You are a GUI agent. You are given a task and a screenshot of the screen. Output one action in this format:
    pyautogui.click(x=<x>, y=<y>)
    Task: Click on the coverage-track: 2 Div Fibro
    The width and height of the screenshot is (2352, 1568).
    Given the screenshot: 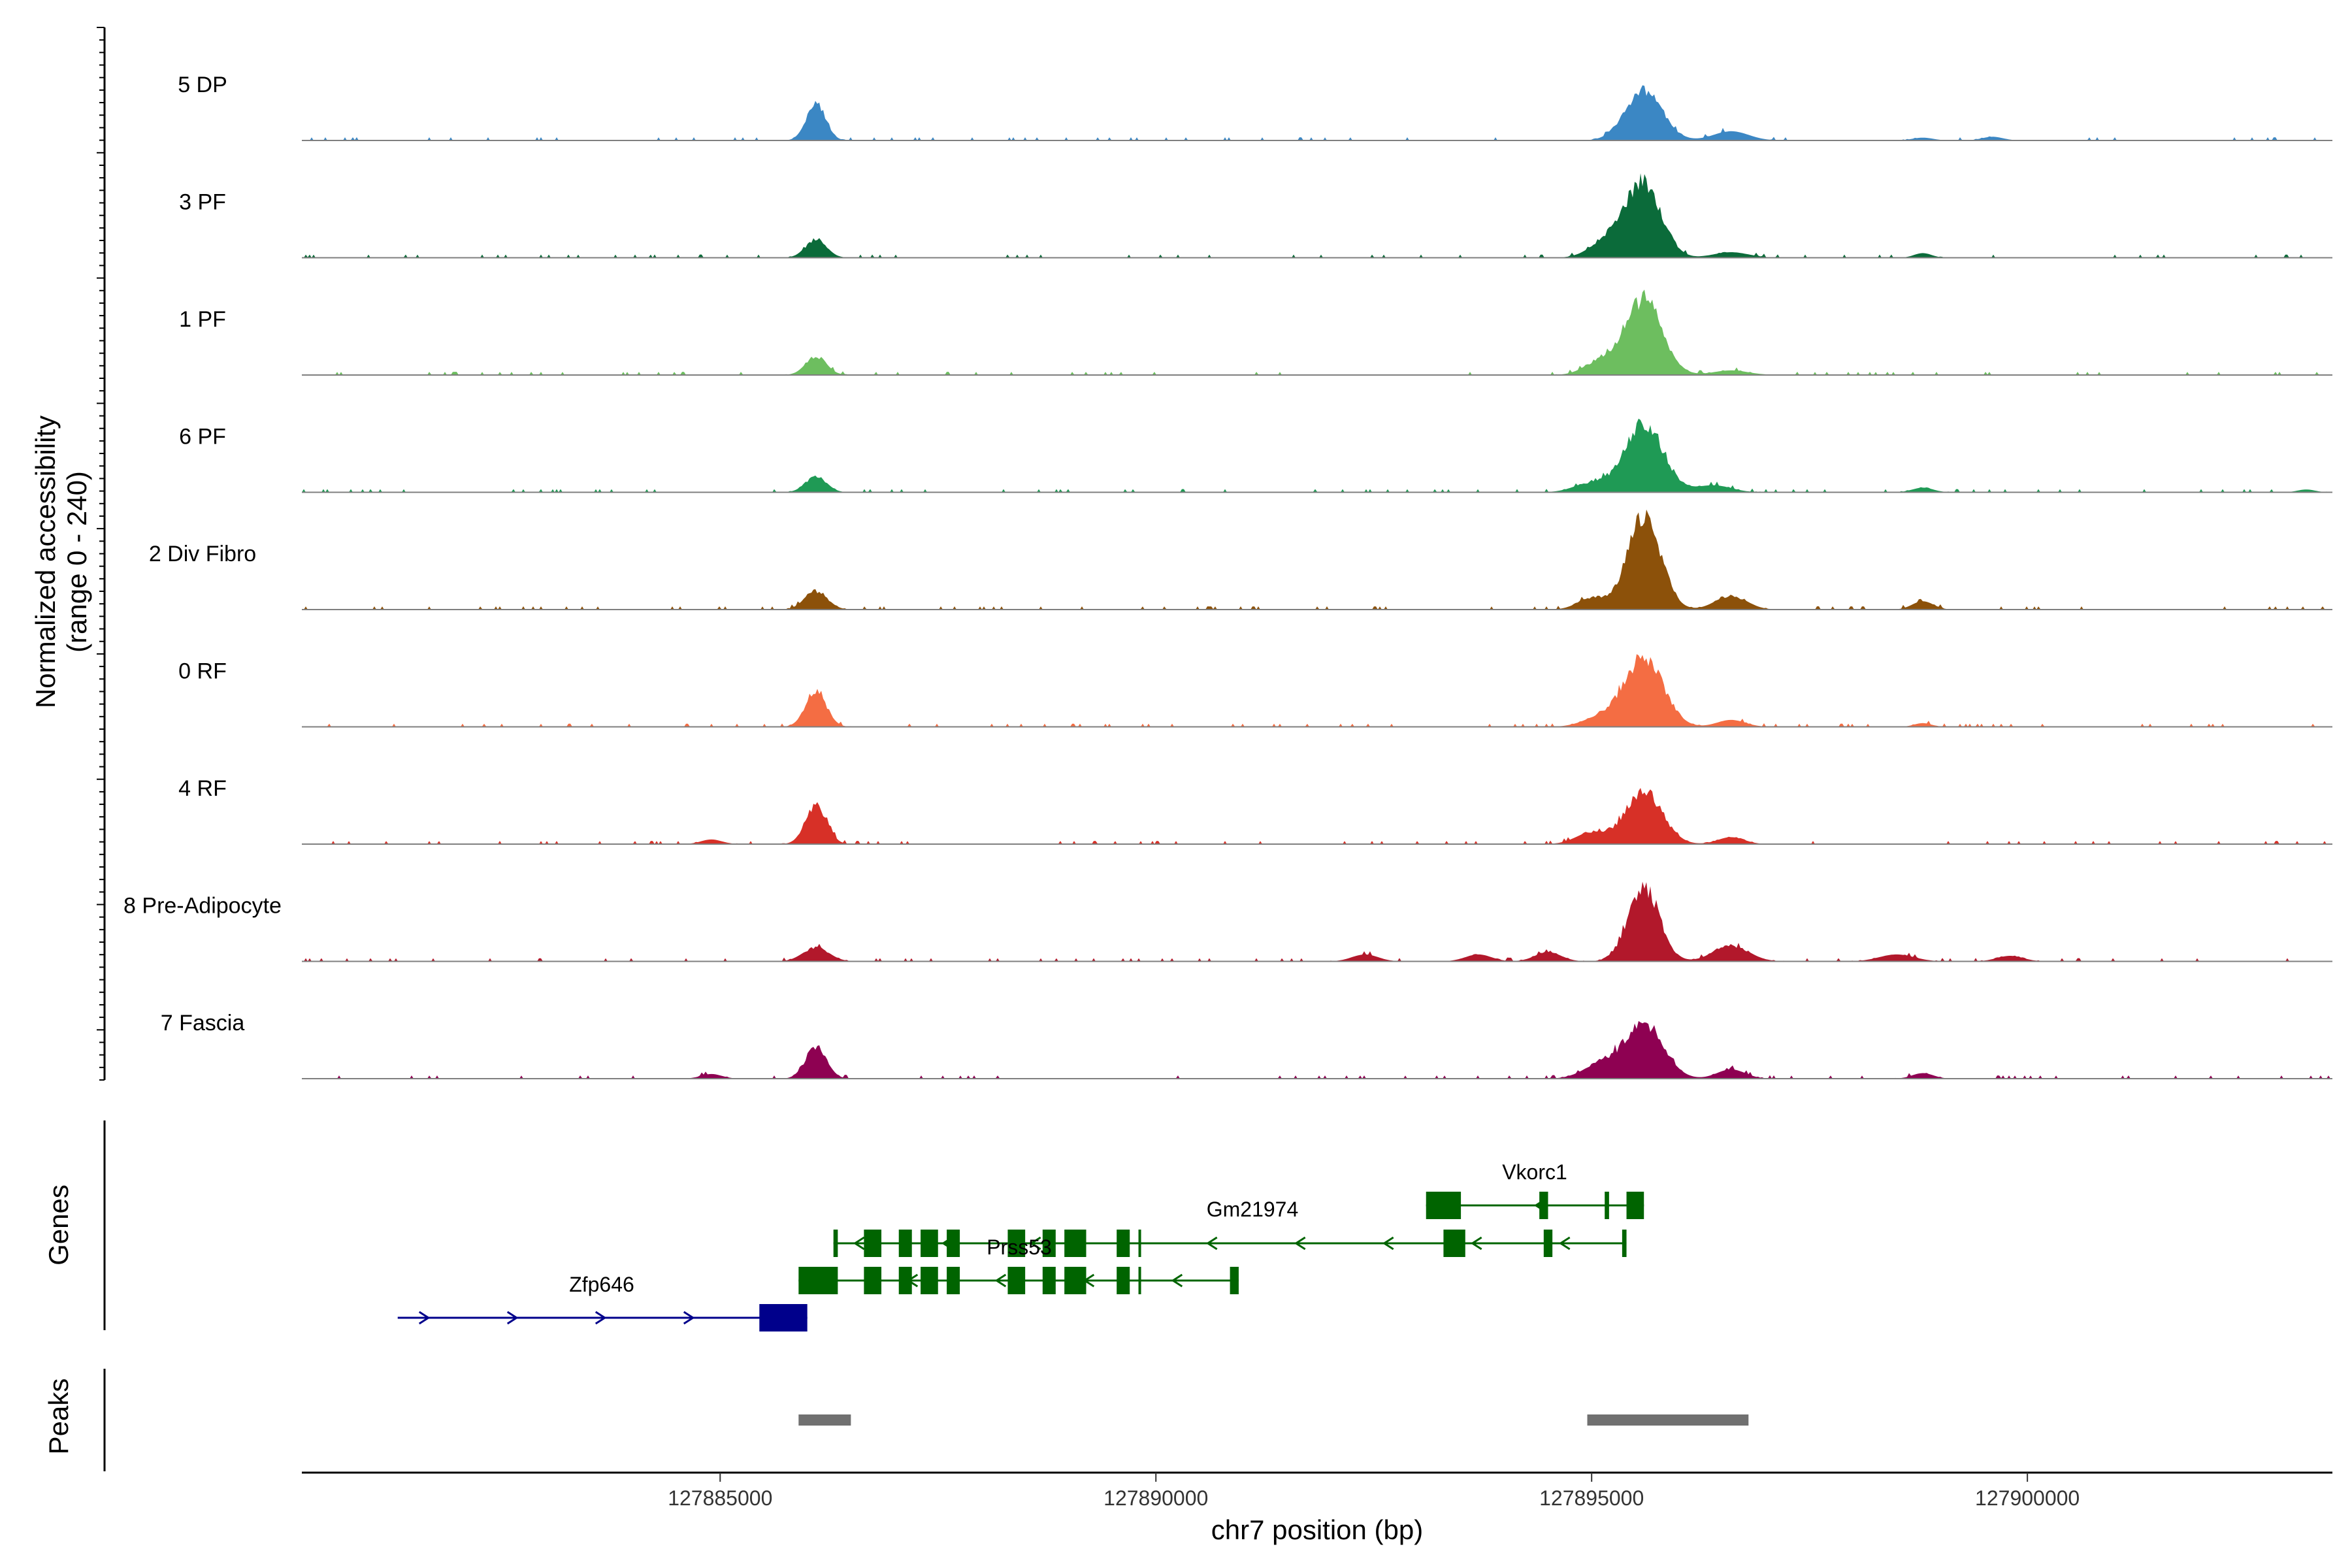 What is the action you would take?
    pyautogui.click(x=1240, y=559)
    